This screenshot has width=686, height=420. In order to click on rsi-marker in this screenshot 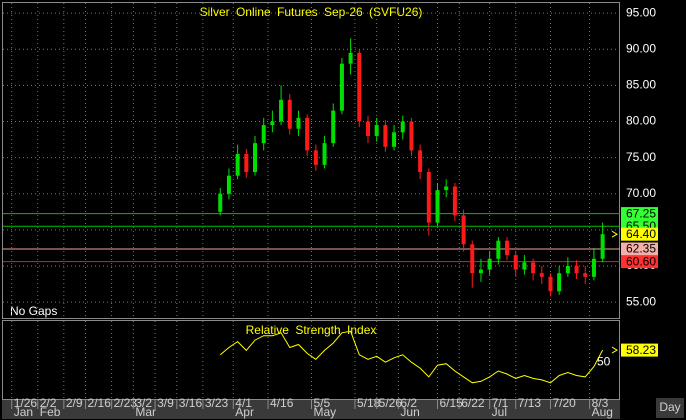, I will do `click(614, 350)`.